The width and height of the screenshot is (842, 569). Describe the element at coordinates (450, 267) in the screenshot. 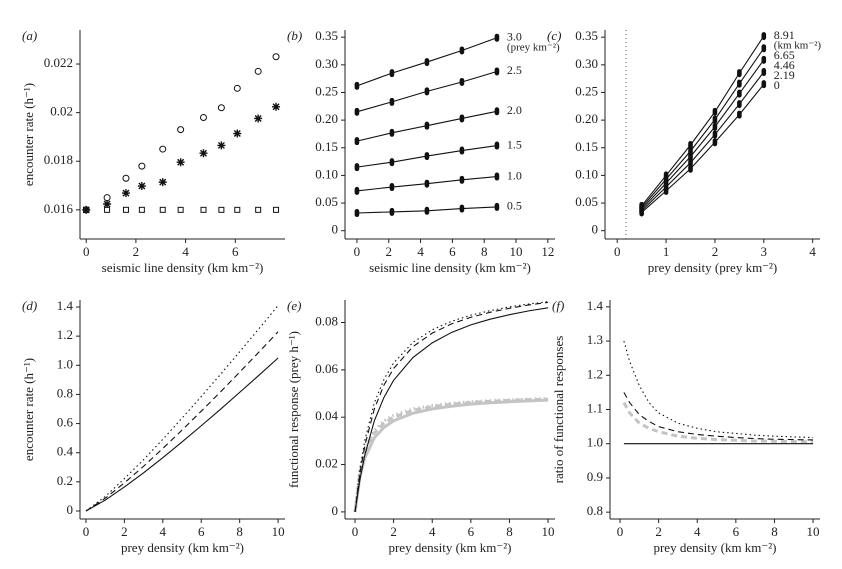

I see `x-axis-label: seismic line density (km km⁻²)` at that location.